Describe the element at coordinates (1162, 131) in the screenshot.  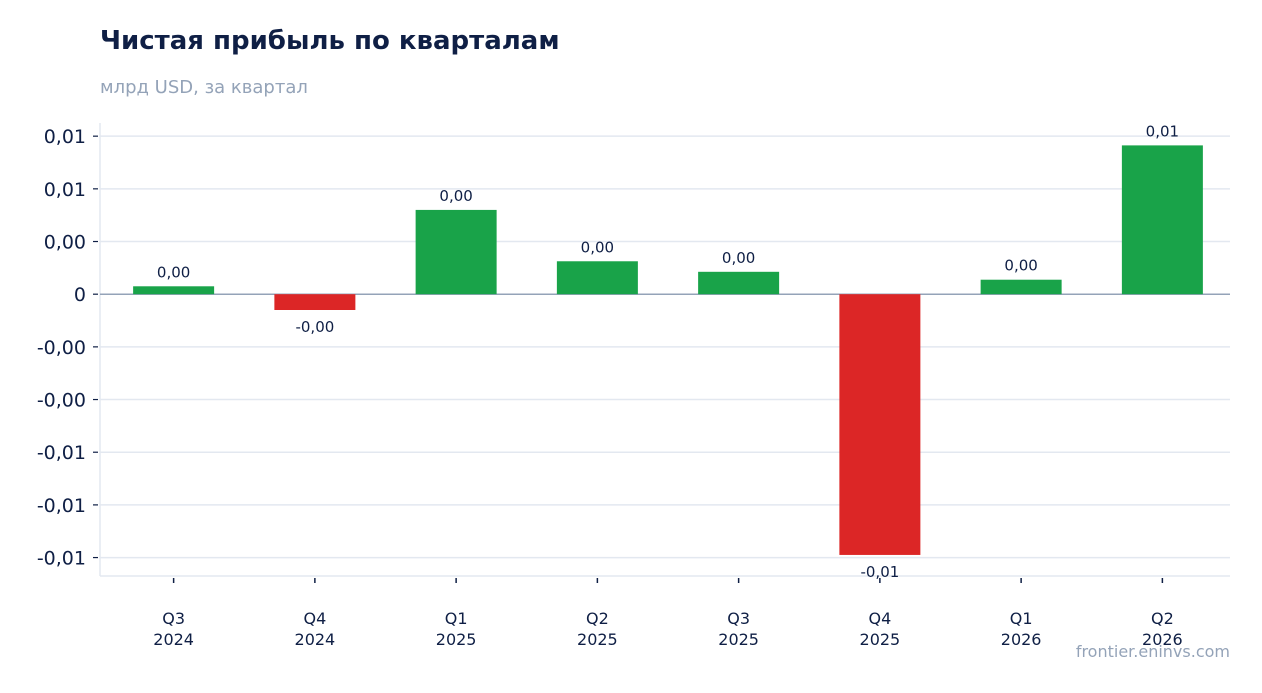
I see `data-label: 0,01` at that location.